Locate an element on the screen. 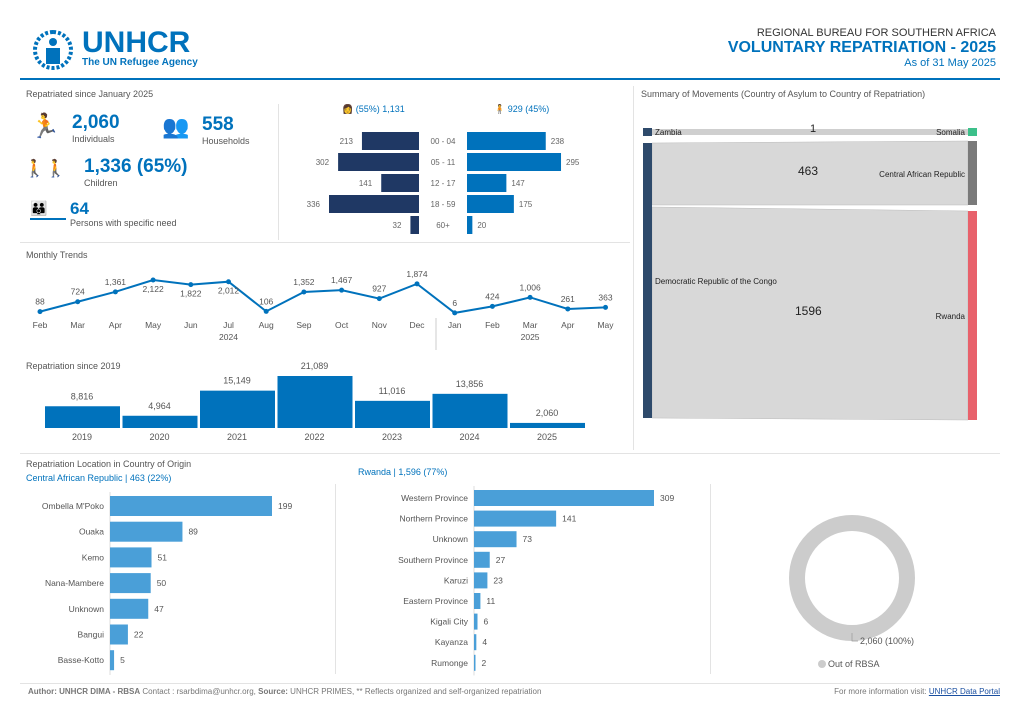 This screenshot has height=726, width=1024. trend-label: 424 is located at coordinates (492, 296).